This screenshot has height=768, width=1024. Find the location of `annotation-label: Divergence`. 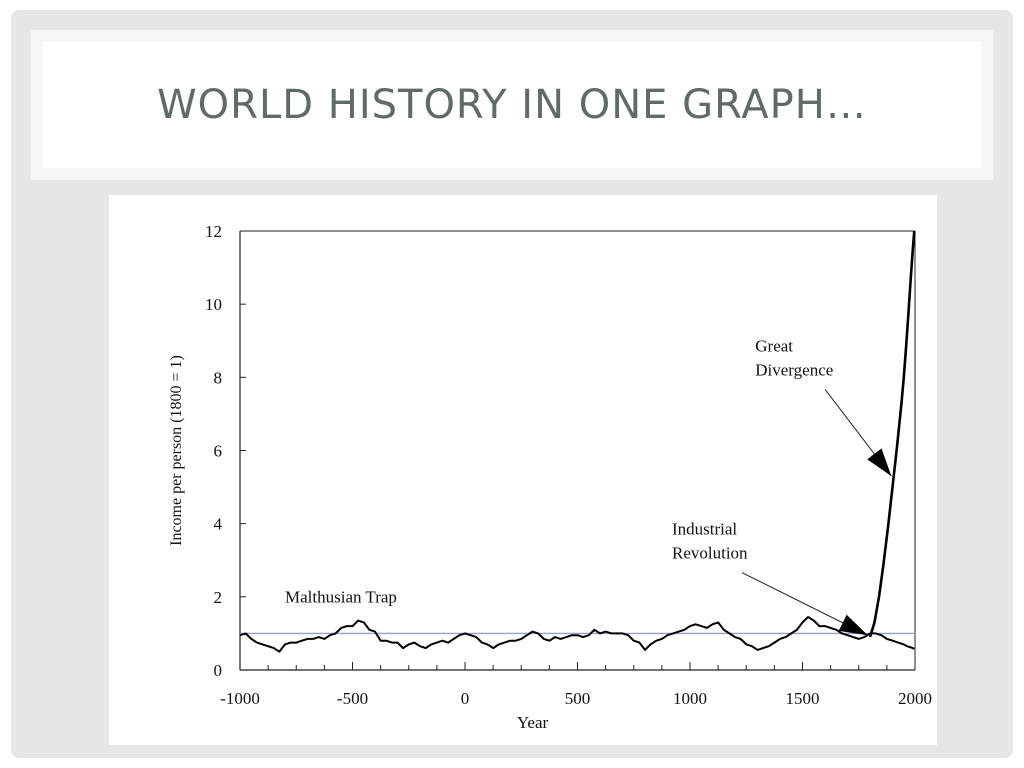

annotation-label: Divergence is located at coordinates (794, 370).